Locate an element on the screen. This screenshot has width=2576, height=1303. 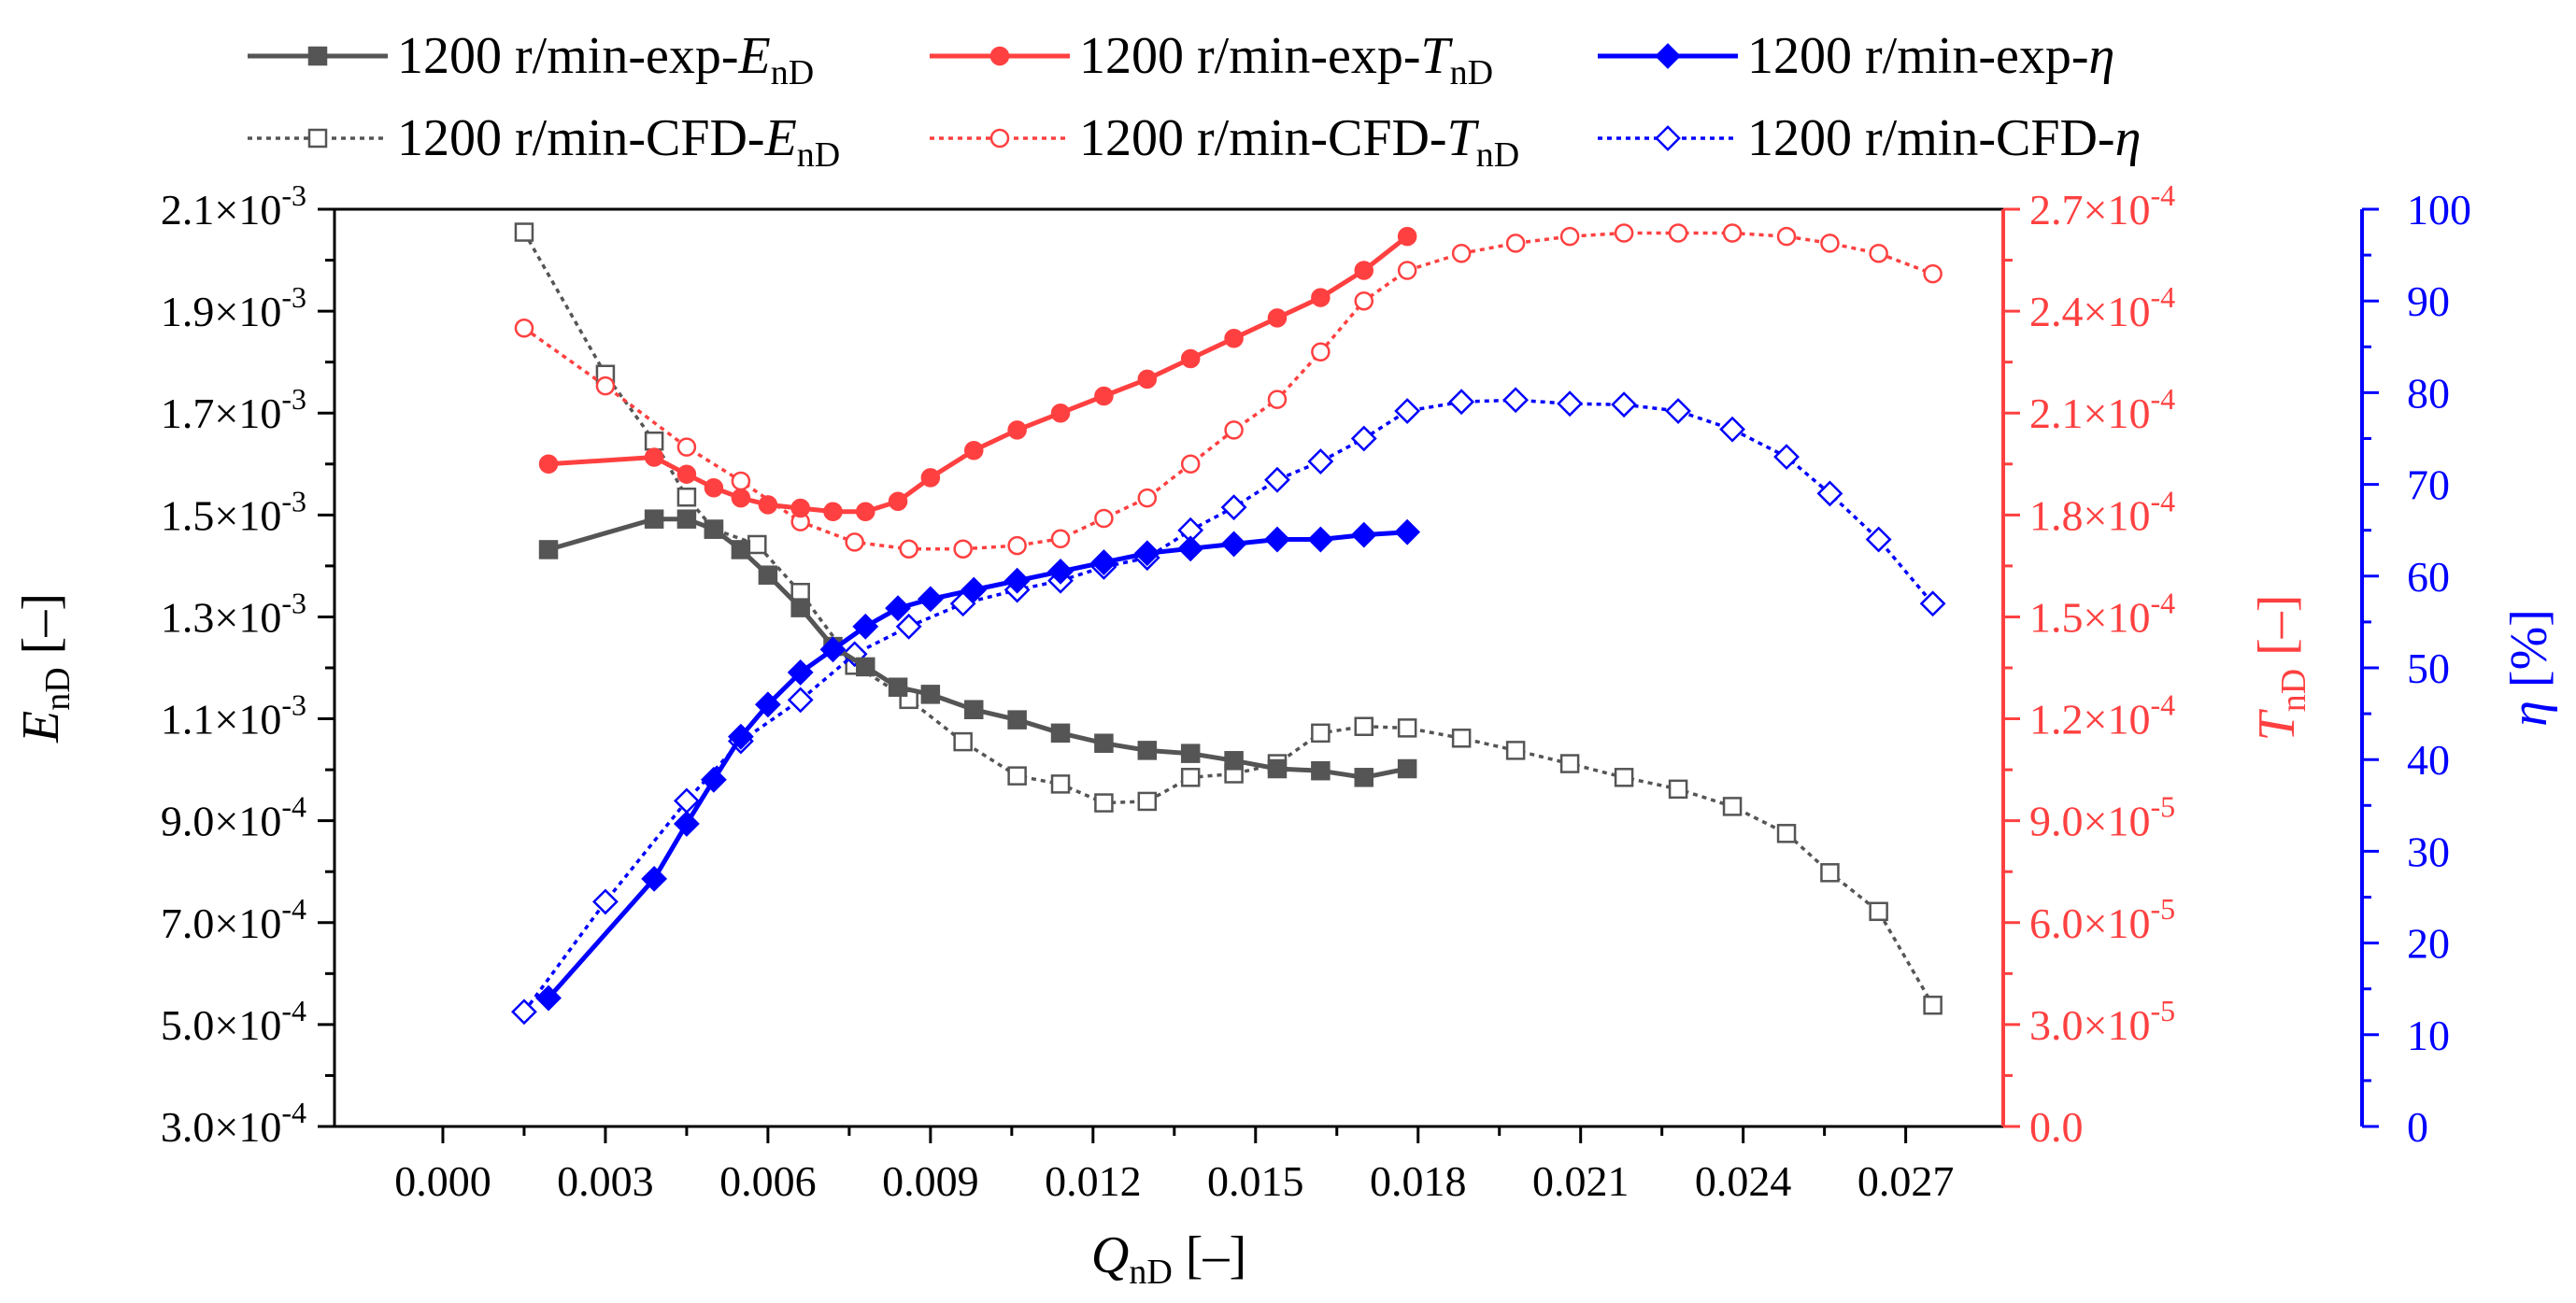
right-t-axis-title: TnD [–] is located at coordinates (2280, 668).